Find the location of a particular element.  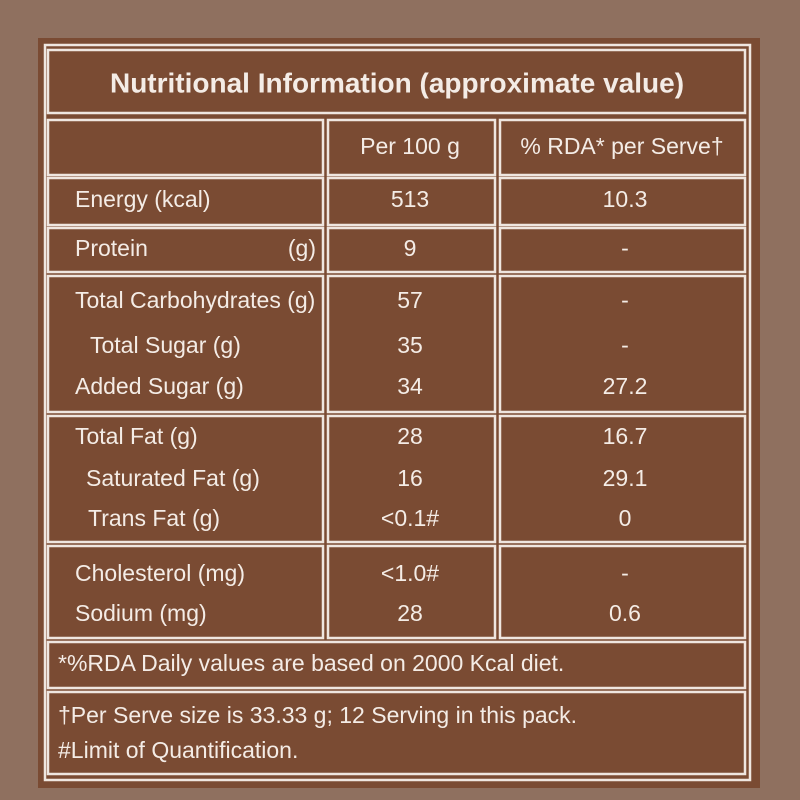

row-label: Added Sugar (g) is located at coordinates (159, 386).